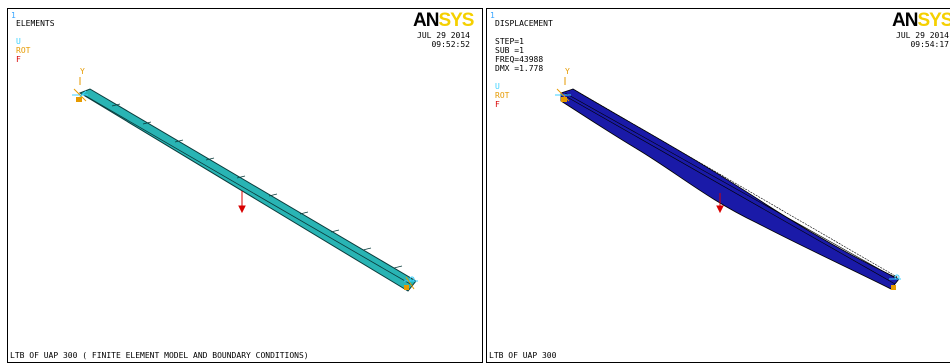 This screenshot has height=363, width=950. Describe the element at coordinates (509, 50) in the screenshot. I see `sub-label: SUB =1` at that location.